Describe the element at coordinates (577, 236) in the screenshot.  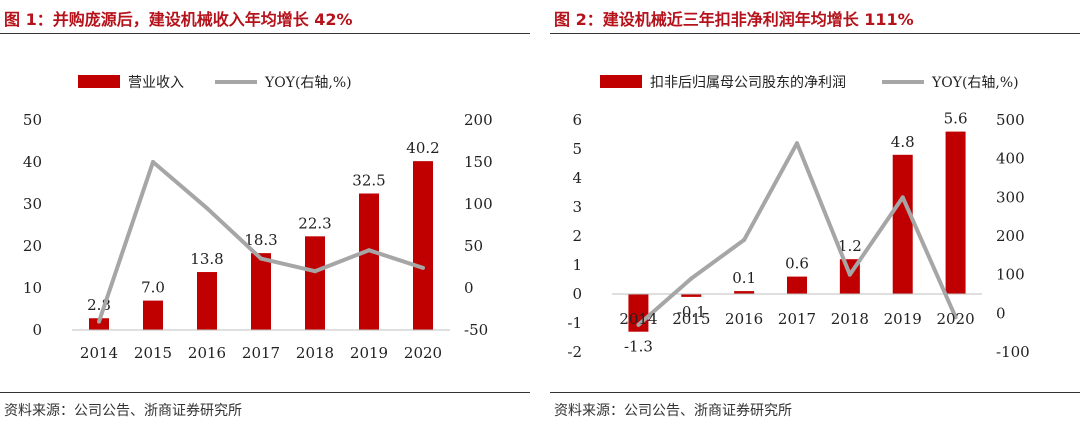
I see `y-axis-tick-label: 2` at that location.